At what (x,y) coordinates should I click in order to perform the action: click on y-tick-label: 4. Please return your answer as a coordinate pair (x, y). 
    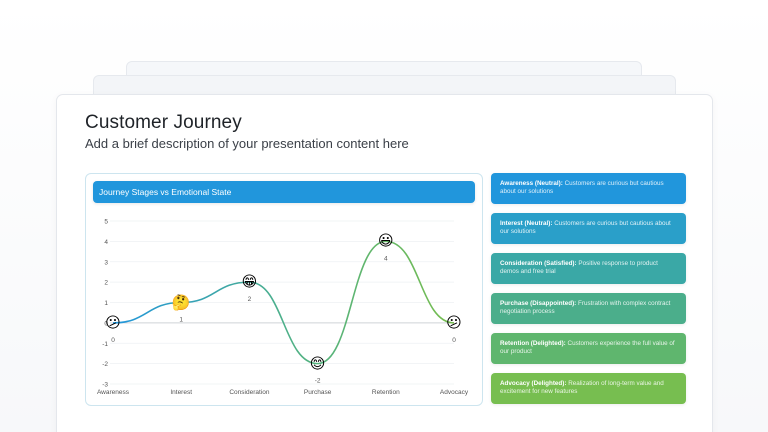
    Looking at the image, I should click on (106, 242).